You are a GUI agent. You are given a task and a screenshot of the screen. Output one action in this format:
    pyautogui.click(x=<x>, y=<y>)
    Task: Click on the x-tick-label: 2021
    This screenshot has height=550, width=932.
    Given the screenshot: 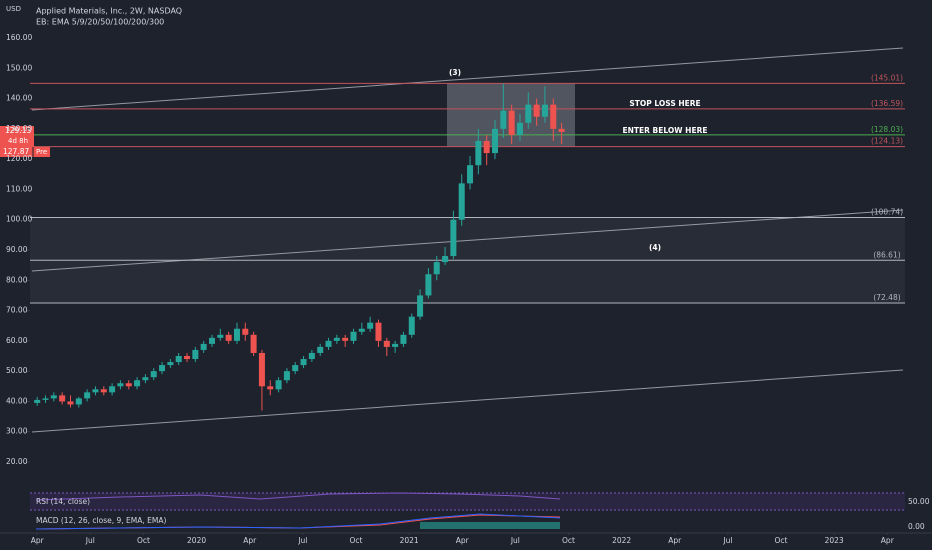 What is the action you would take?
    pyautogui.click(x=409, y=540)
    